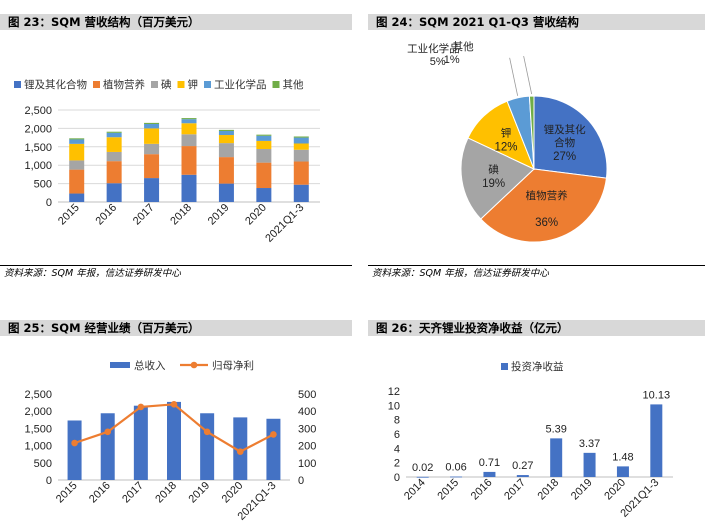 The width and height of the screenshot is (705, 529). I want to click on pie-slice-name: 锂及其化, so click(565, 129).